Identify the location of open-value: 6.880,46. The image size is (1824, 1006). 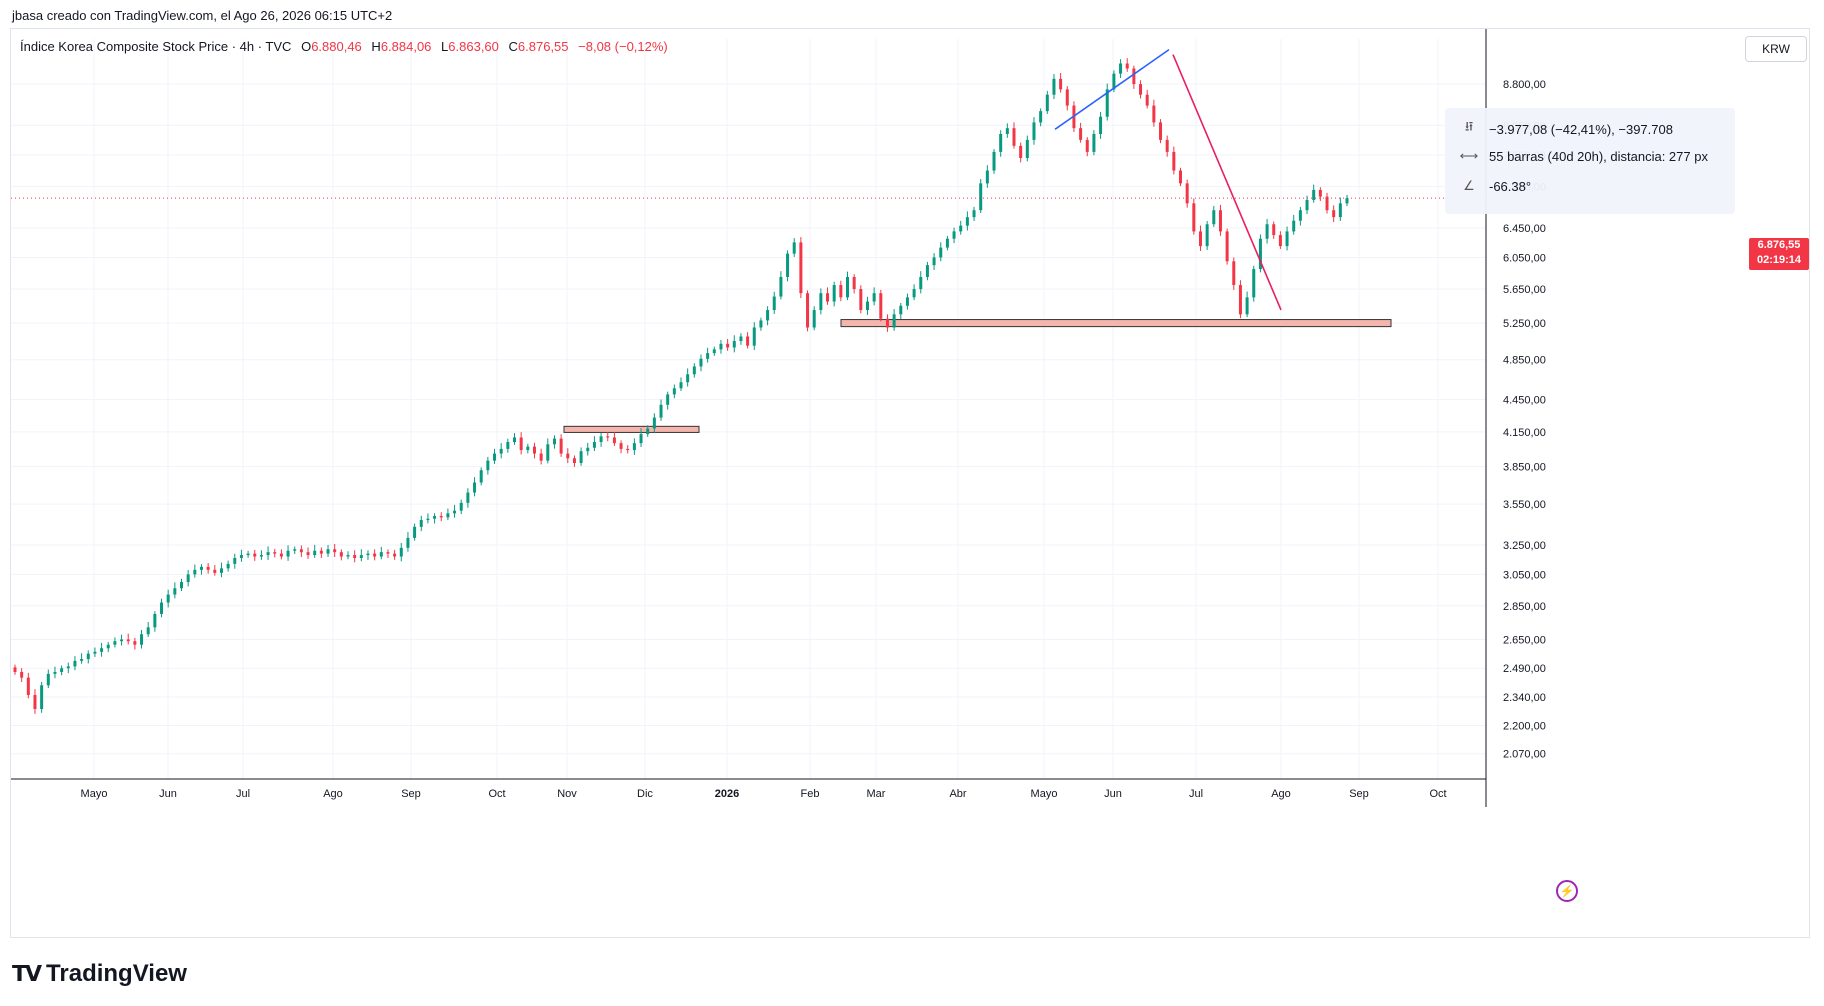
(336, 46).